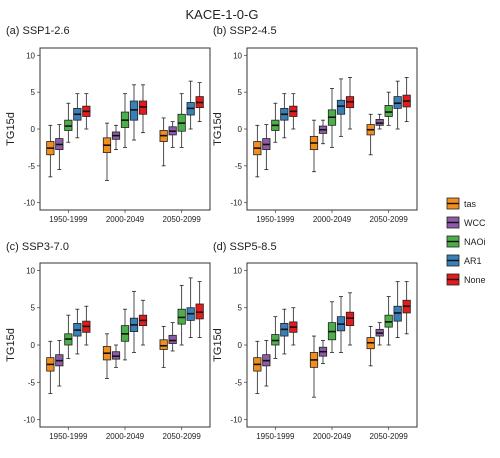 This screenshot has width=500, height=458. Describe the element at coordinates (37, 247) in the screenshot. I see `panel-title: (c) SSP3-7.0` at that location.